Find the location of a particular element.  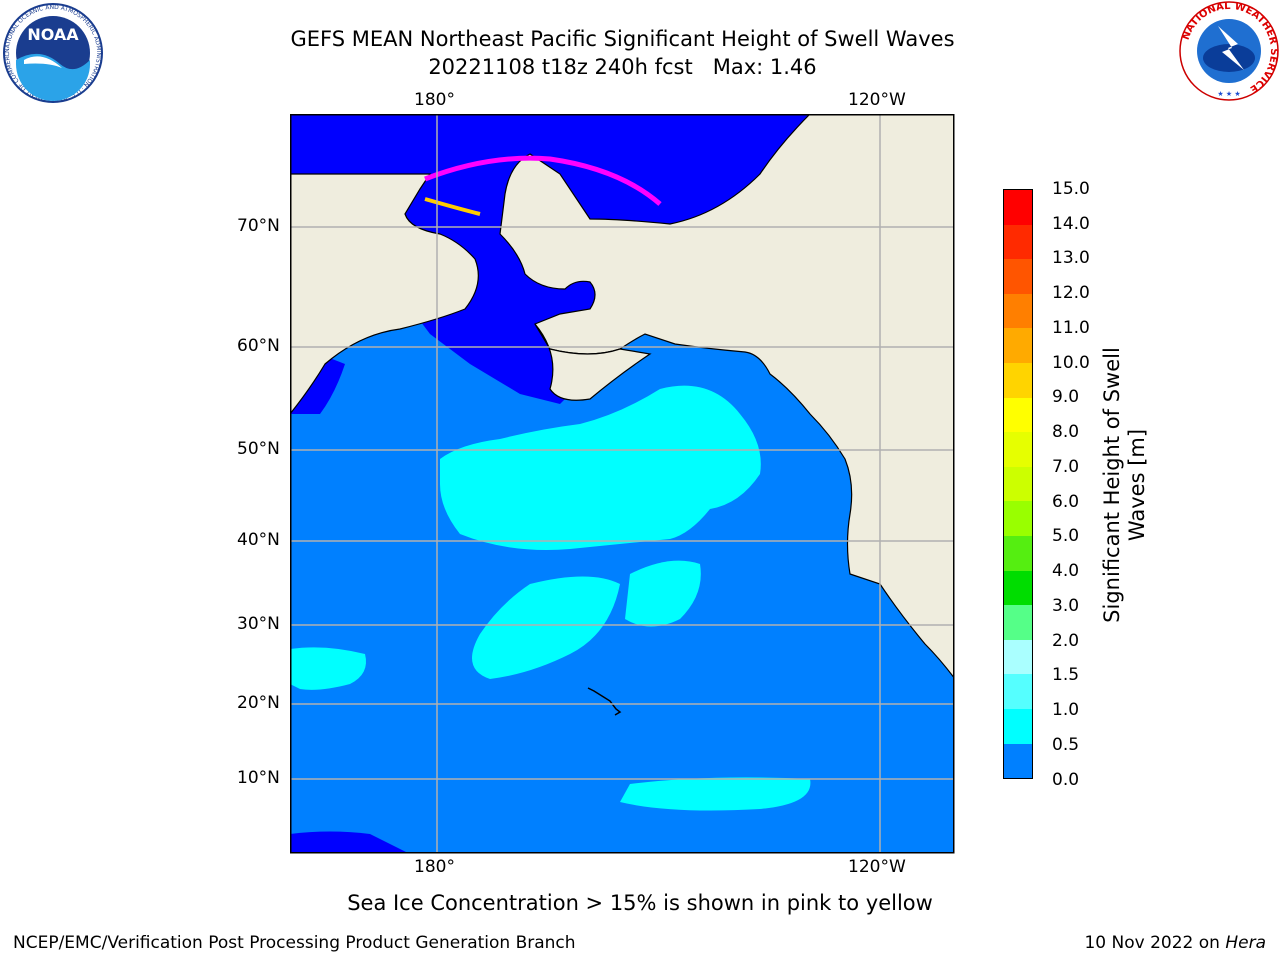

lat-label-10n: 10°N is located at coordinates (258, 778).